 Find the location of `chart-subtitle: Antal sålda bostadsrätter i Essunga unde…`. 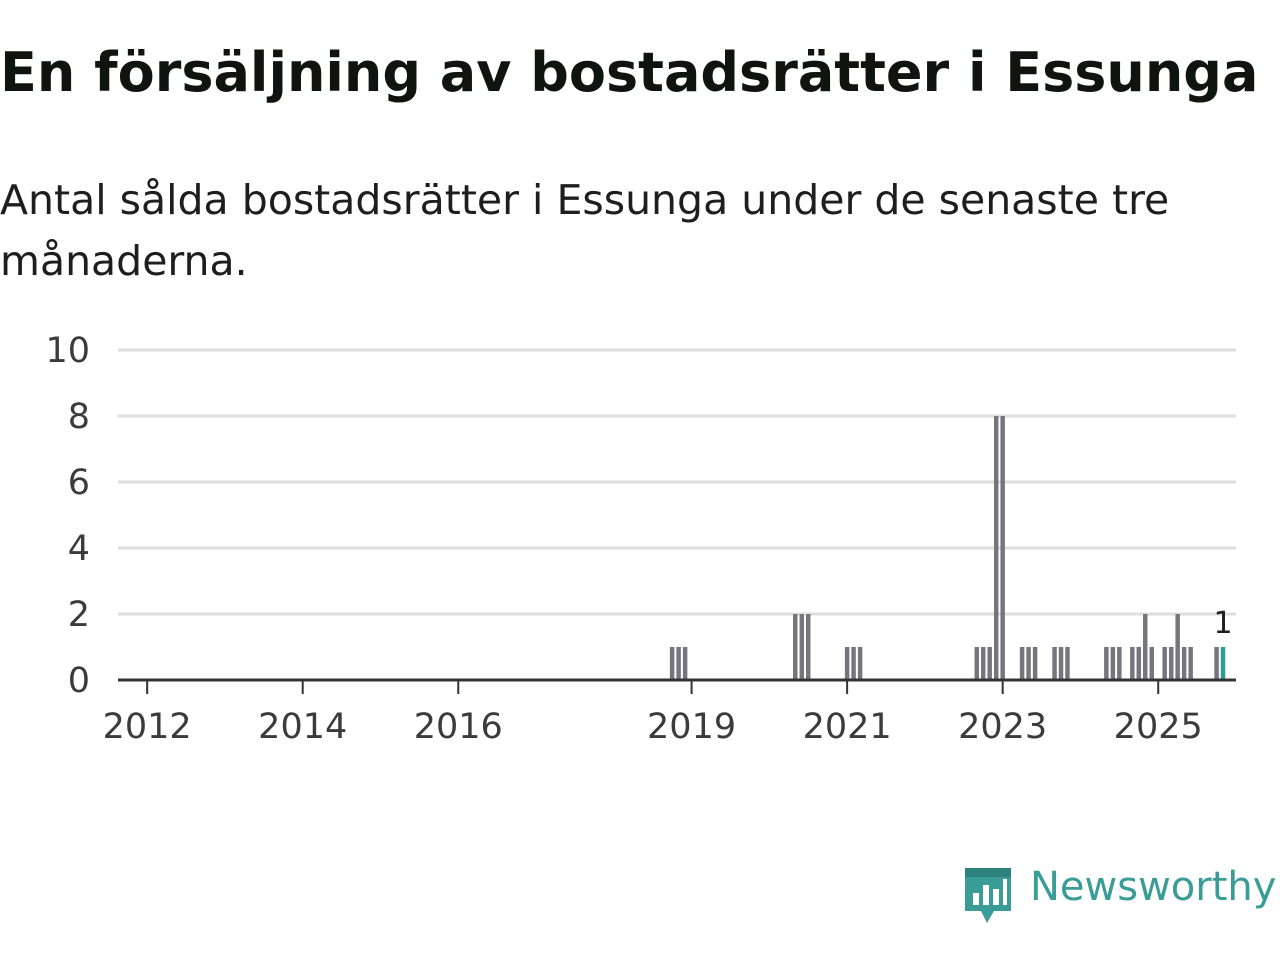

chart-subtitle: Antal sålda bostadsrätter i Essunga unde… is located at coordinates (585, 230).